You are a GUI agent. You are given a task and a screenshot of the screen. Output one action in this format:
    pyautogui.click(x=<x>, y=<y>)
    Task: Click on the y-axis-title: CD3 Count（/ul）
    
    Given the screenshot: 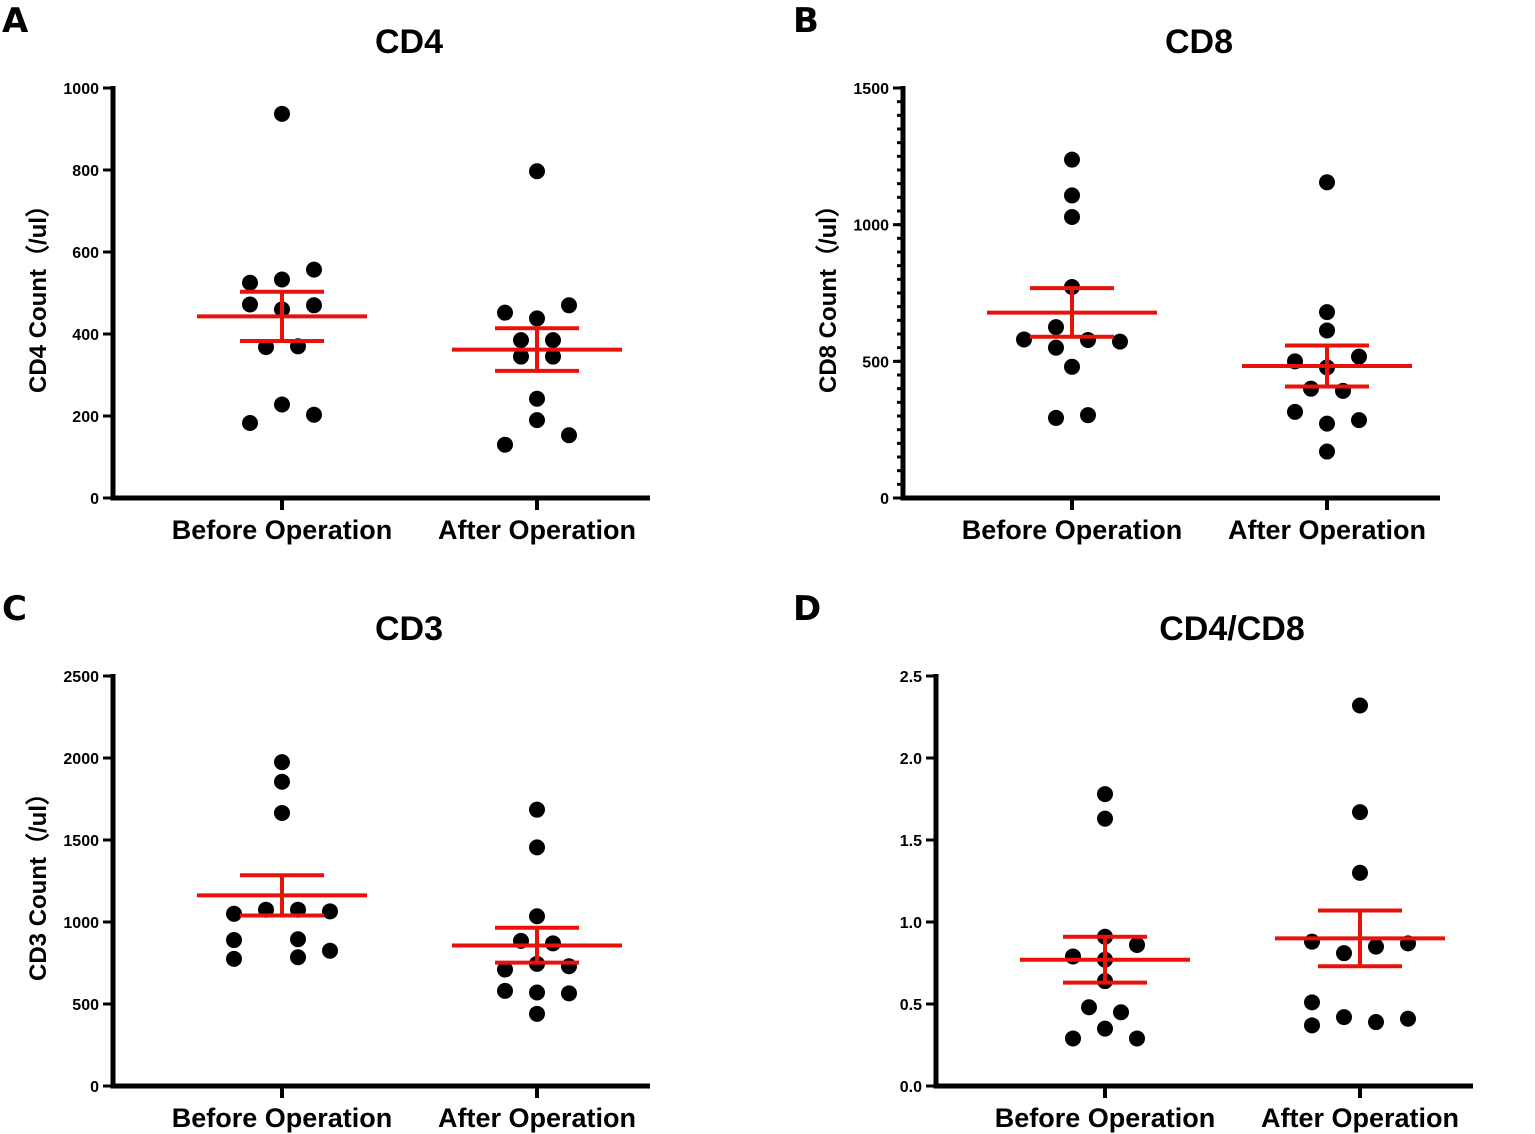 What is the action you would take?
    pyautogui.click(x=38, y=881)
    